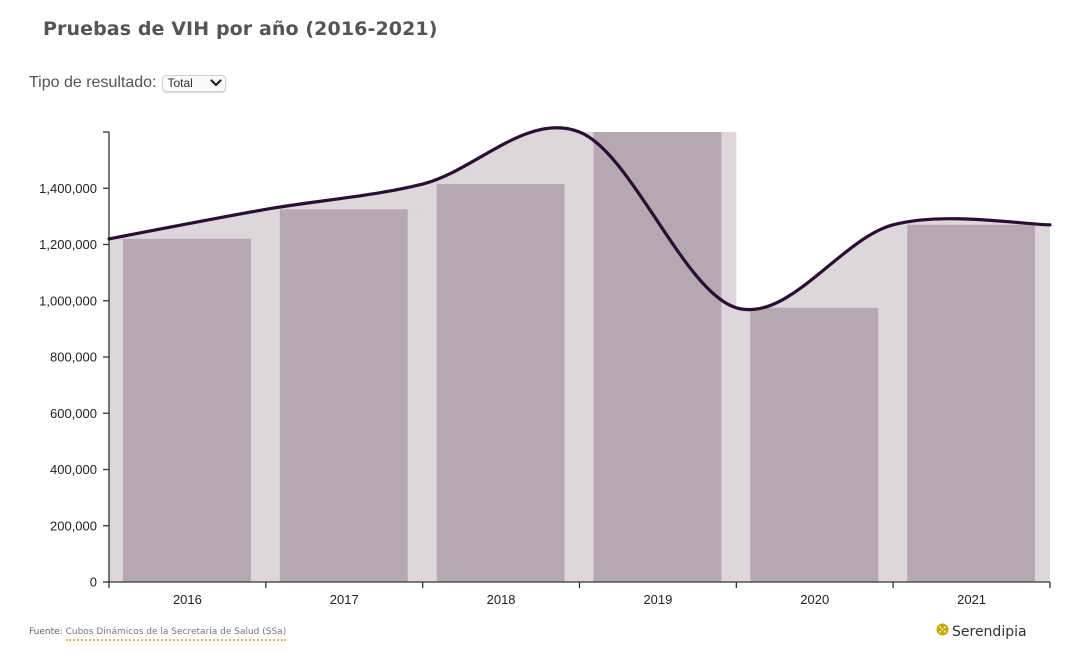 This screenshot has width=1080, height=672. I want to click on filter-label: Tipo de resultado:, so click(93, 82).